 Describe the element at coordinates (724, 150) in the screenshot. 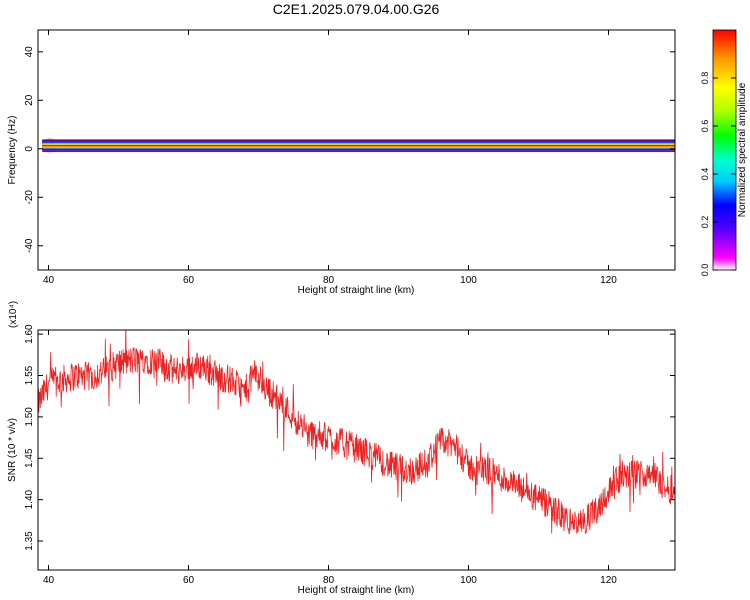

I see `colorbar-gradient` at that location.